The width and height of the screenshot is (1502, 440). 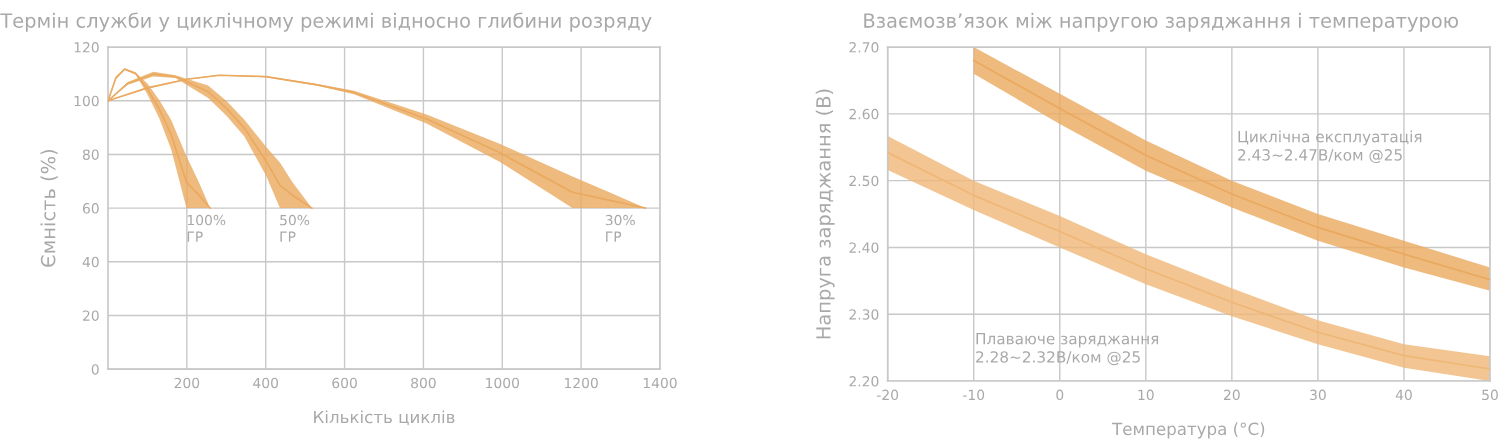 What do you see at coordinates (1161, 22) in the screenshot?
I see `chart-title: Взаємозв’язок між напругою заряджання і температурою` at bounding box center [1161, 22].